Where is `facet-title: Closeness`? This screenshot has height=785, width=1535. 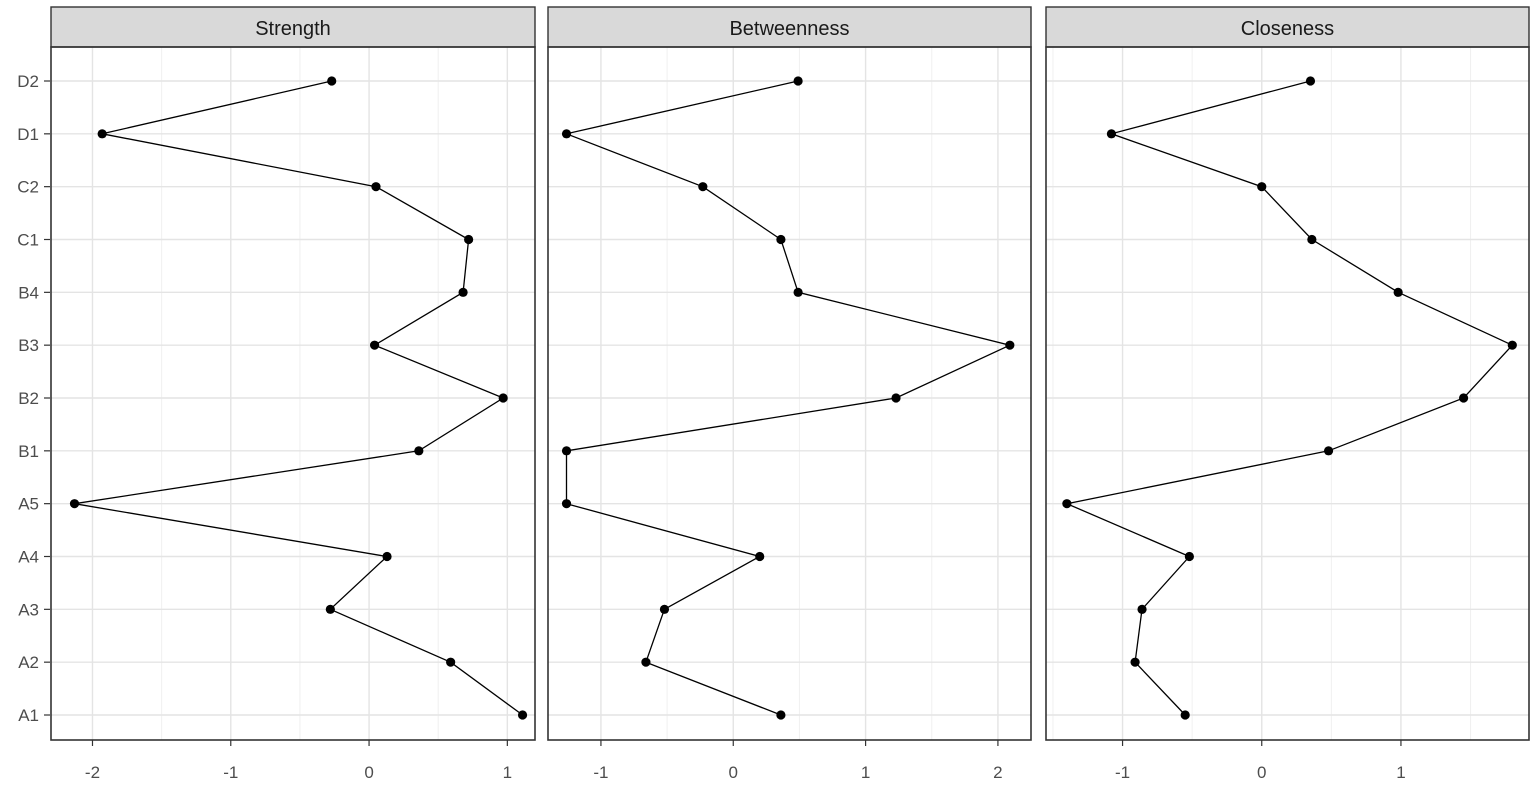
facet-title: Closeness is located at coordinates (1287, 29).